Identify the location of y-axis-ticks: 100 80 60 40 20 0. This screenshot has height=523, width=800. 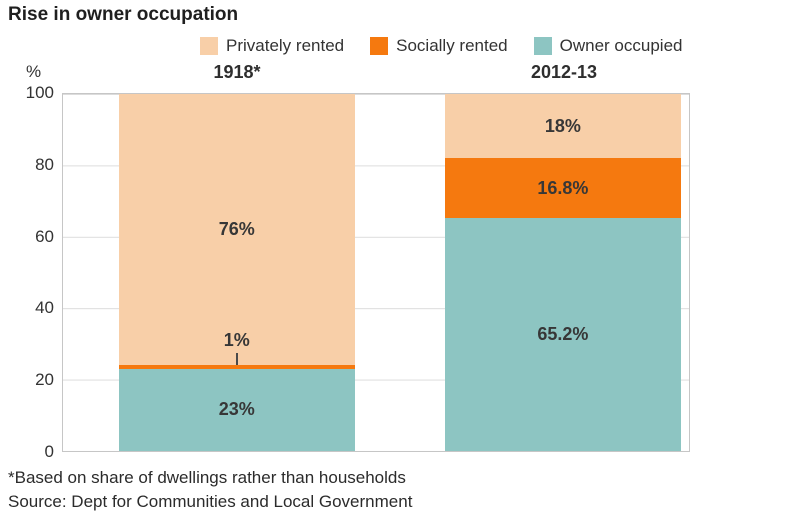
(27, 272).